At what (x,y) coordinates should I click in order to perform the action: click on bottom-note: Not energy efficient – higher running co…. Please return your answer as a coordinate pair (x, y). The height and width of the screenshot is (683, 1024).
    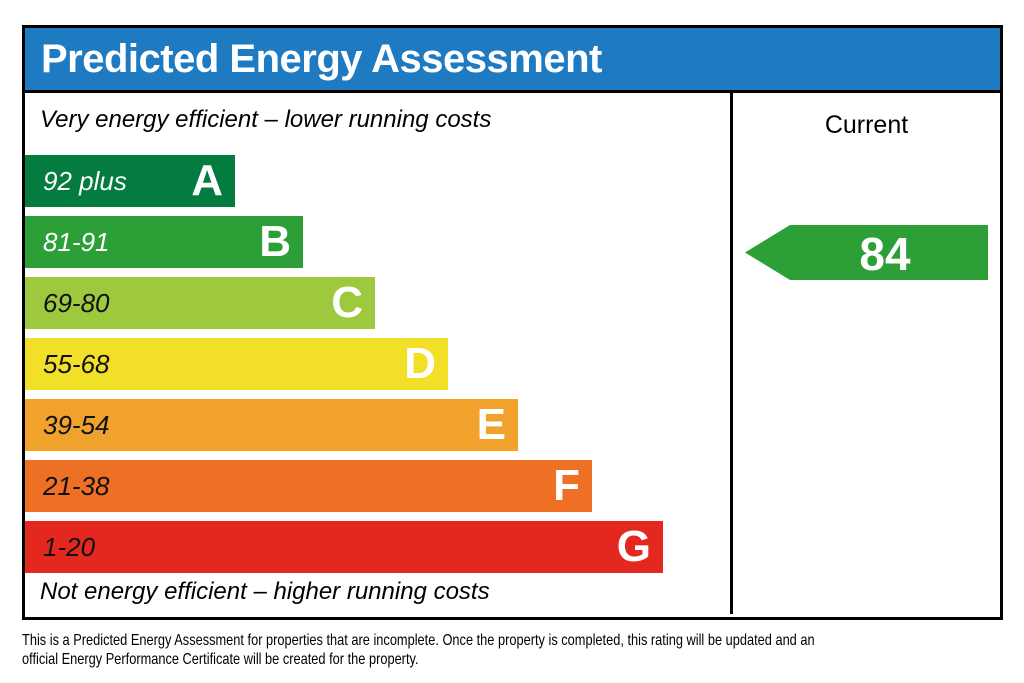
    Looking at the image, I should click on (265, 591).